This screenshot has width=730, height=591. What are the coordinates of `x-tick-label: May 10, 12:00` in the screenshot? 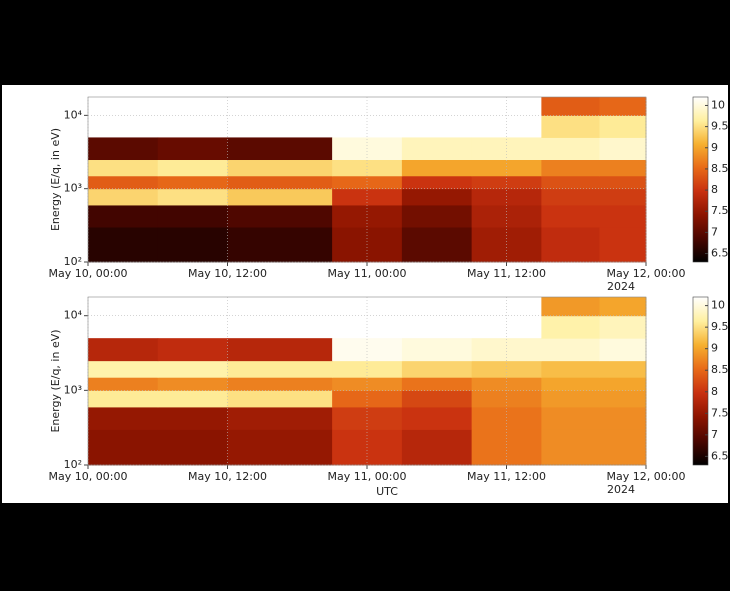 It's located at (227, 273).